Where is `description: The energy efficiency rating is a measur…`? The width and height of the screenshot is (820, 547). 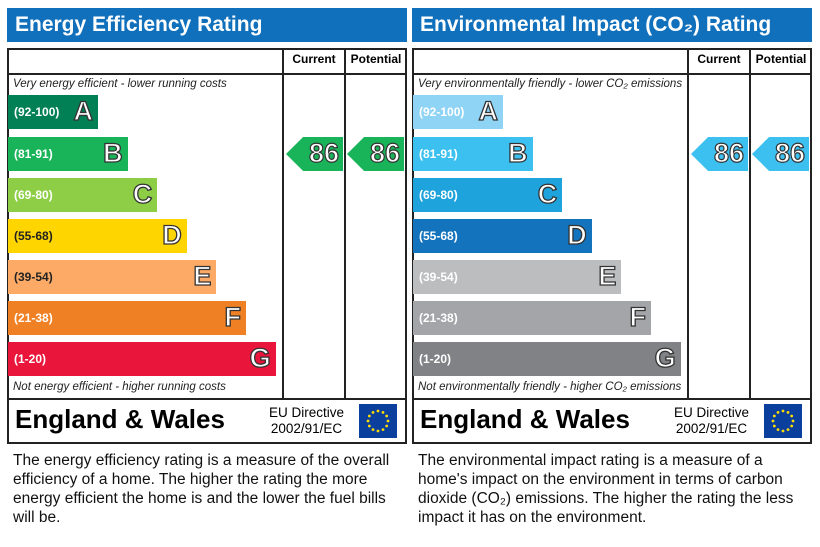 description: The energy efficiency rating is a measur… is located at coordinates (201, 489).